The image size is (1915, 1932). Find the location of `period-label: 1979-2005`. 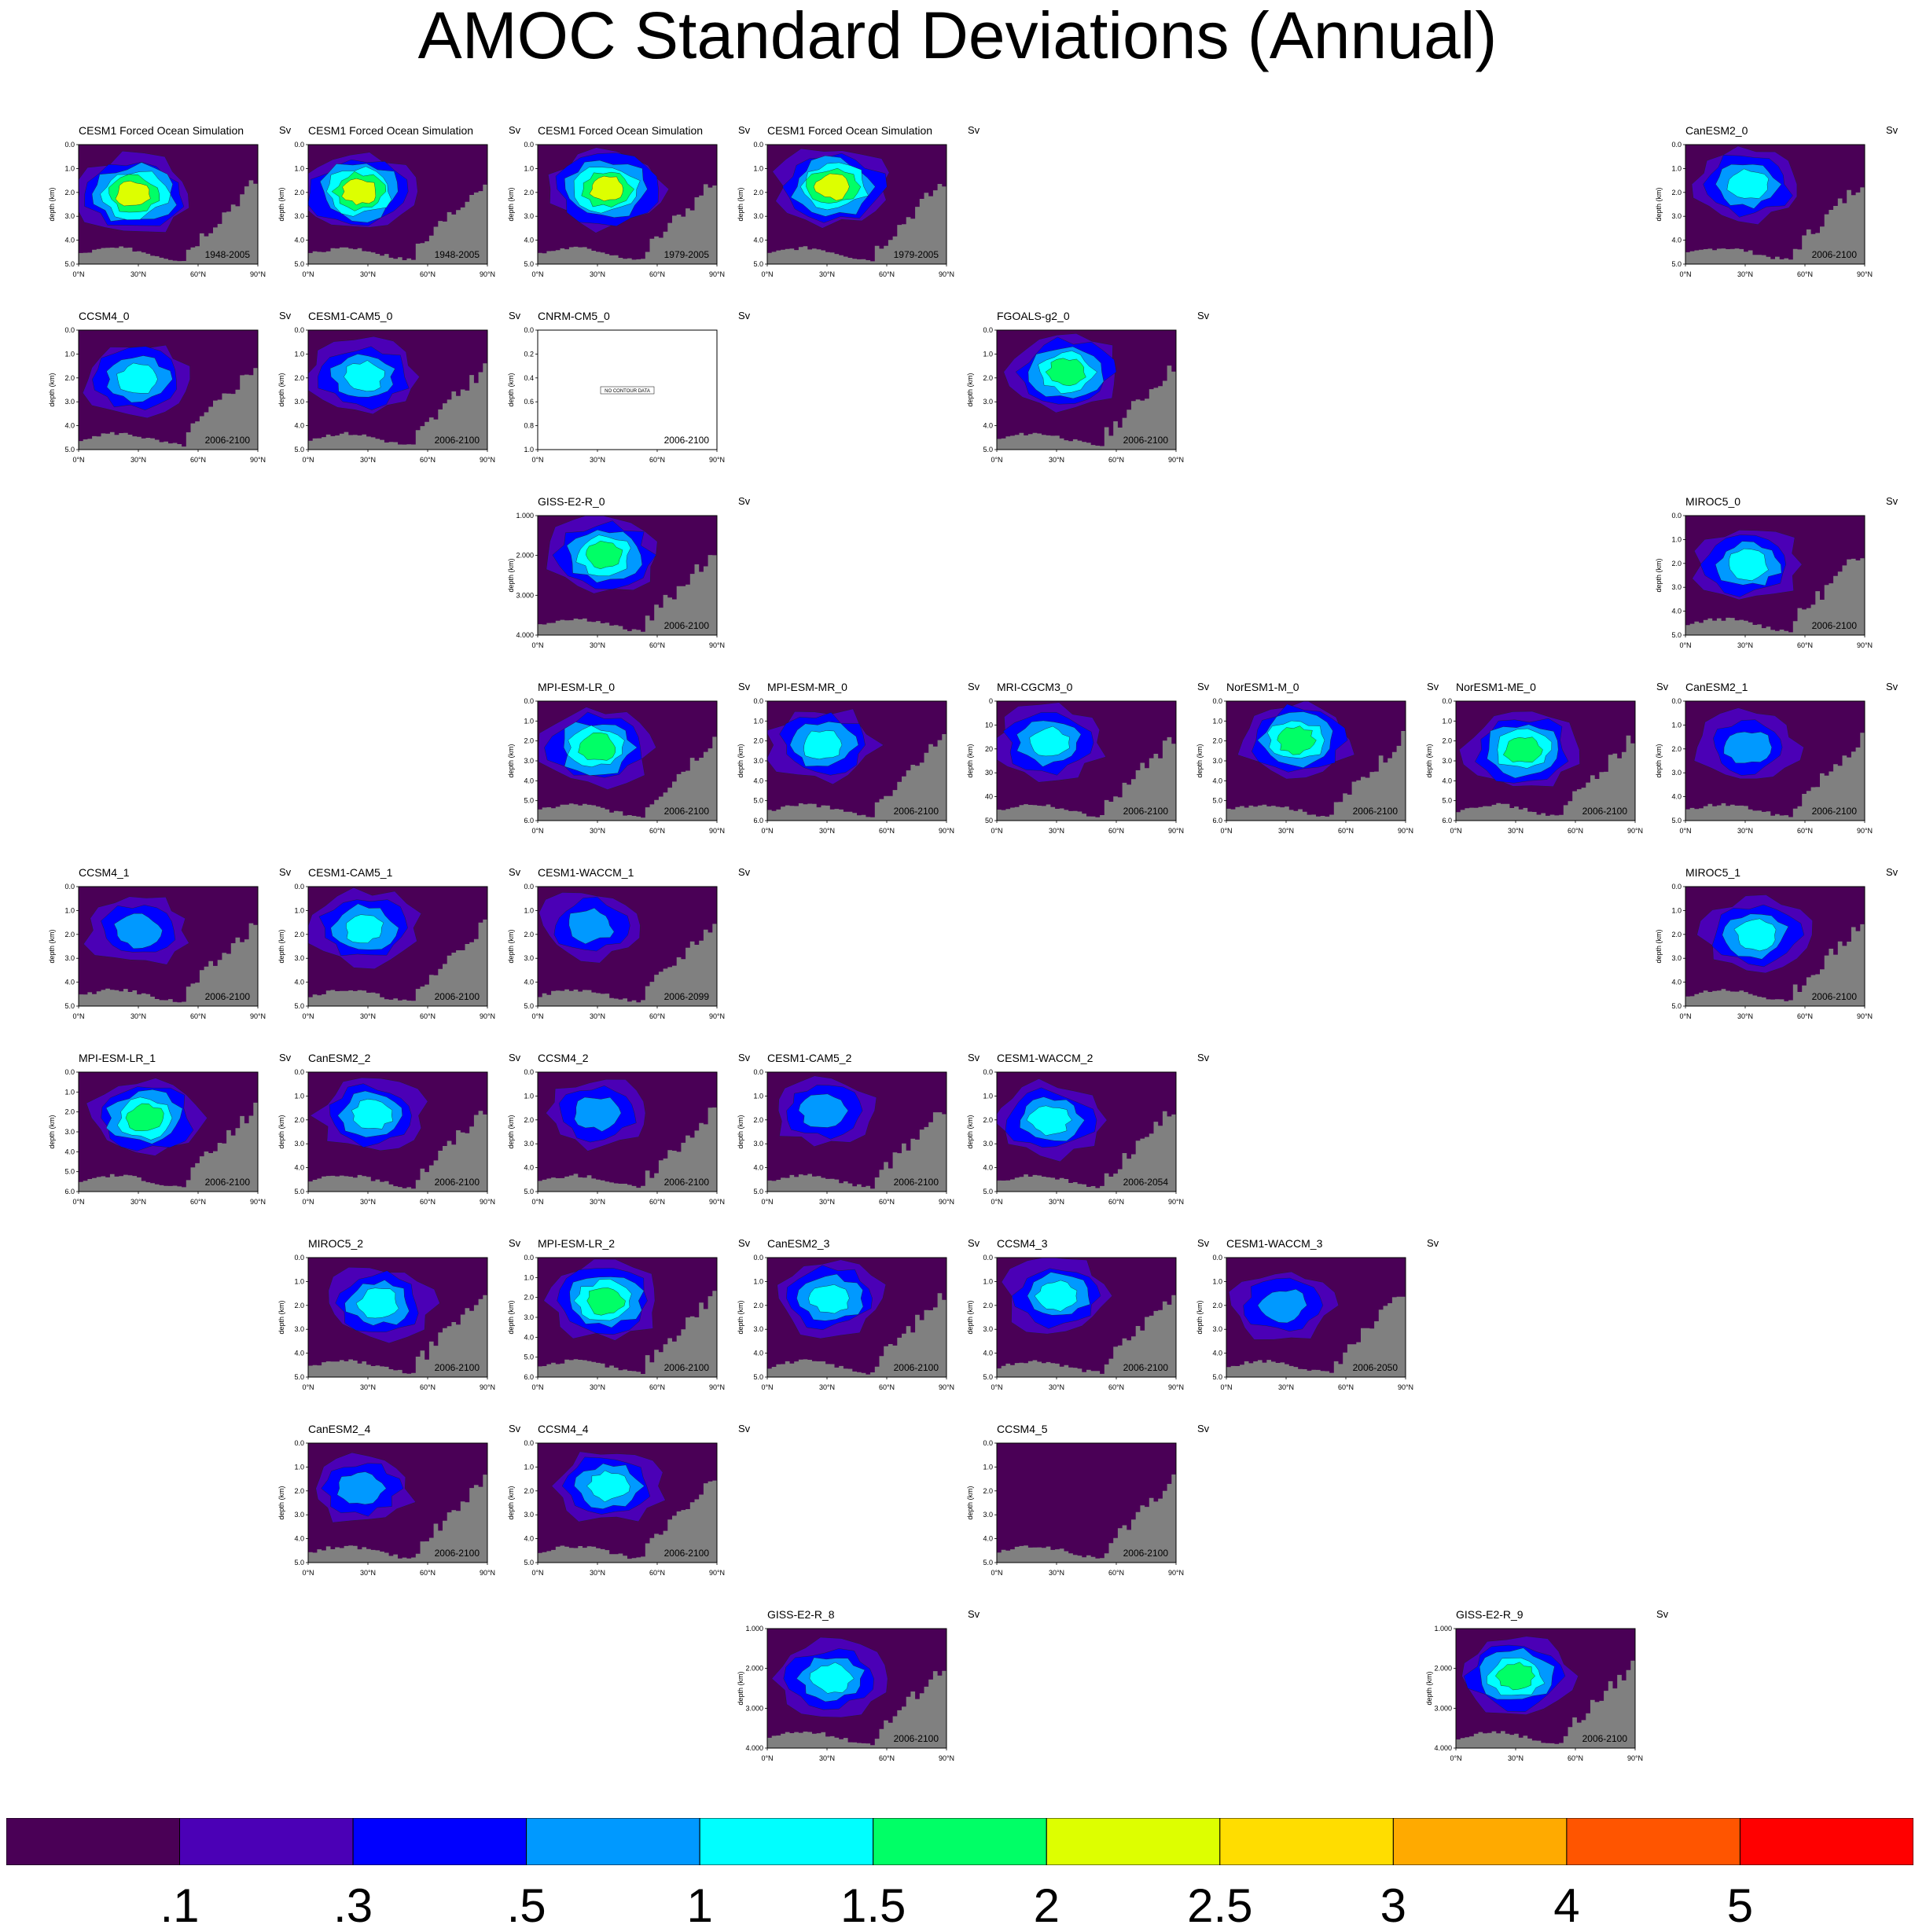

period-label: 1979-2005 is located at coordinates (687, 254).